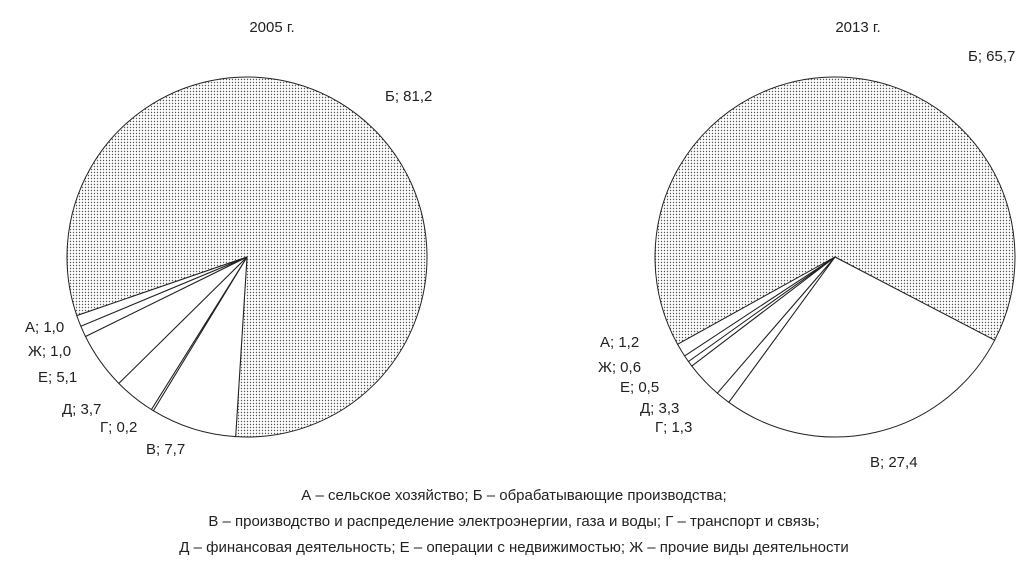  Describe the element at coordinates (49, 351) in the screenshot. I see `slice-label: Ж; 1,0` at that location.